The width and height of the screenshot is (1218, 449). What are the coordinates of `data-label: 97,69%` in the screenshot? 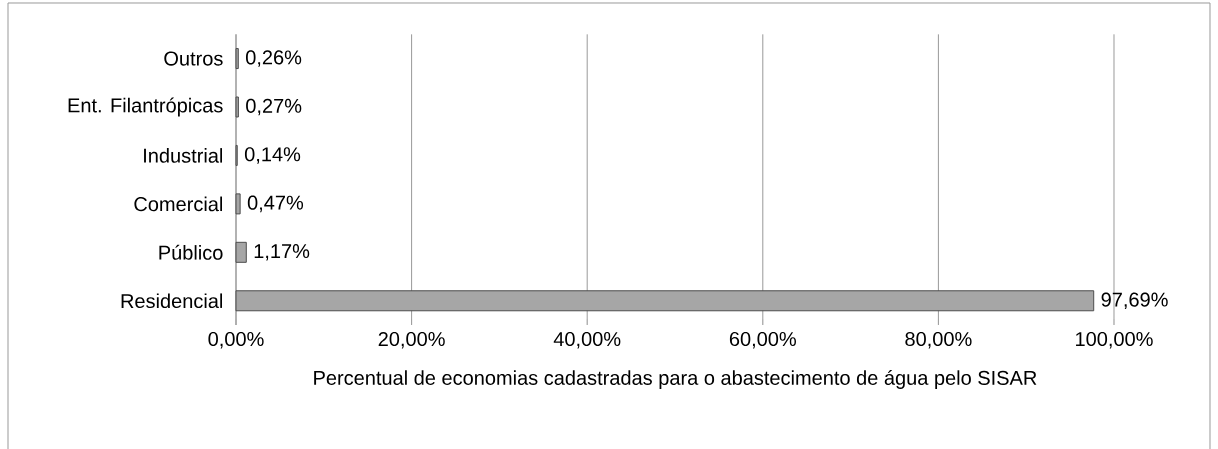 It's located at (1134, 301).